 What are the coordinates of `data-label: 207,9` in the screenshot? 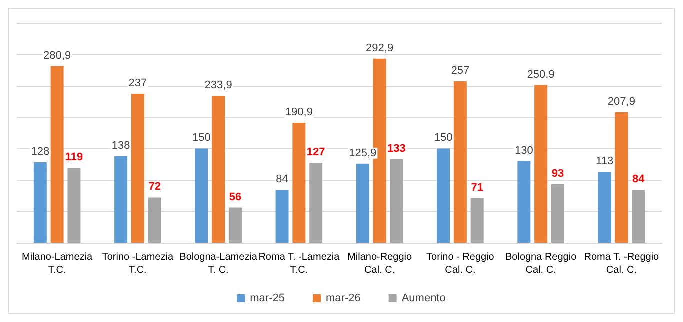 It's located at (622, 102).